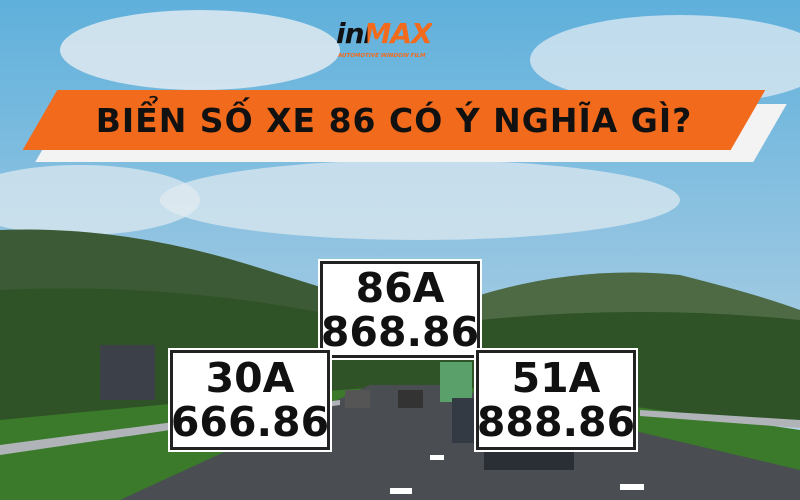 This screenshot has width=800, height=500. What do you see at coordinates (400, 287) in the screenshot?
I see `plate-line1: 86A` at bounding box center [400, 287].